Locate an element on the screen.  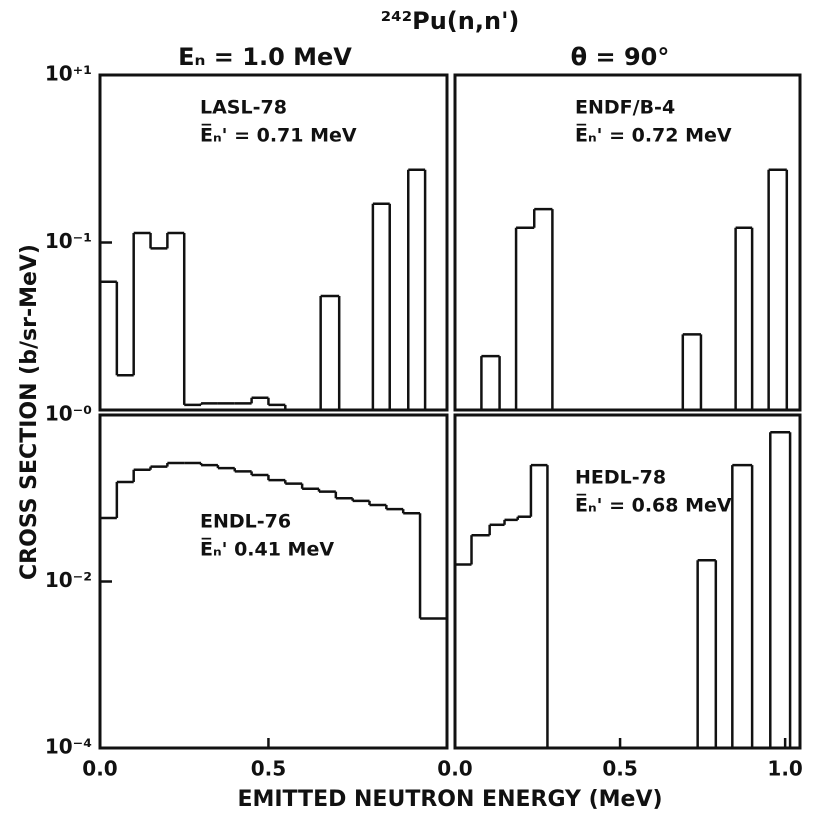
annotation: E̅ₙ' = 0.71 MeV is located at coordinates (278, 134).